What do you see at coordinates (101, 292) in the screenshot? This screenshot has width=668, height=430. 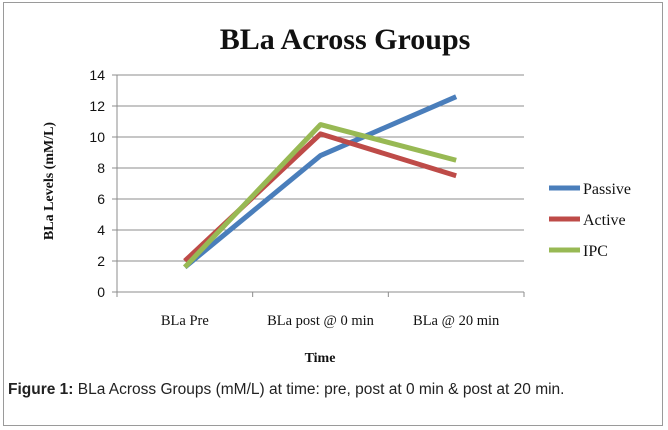 I see `y-tick-label: 0` at bounding box center [101, 292].